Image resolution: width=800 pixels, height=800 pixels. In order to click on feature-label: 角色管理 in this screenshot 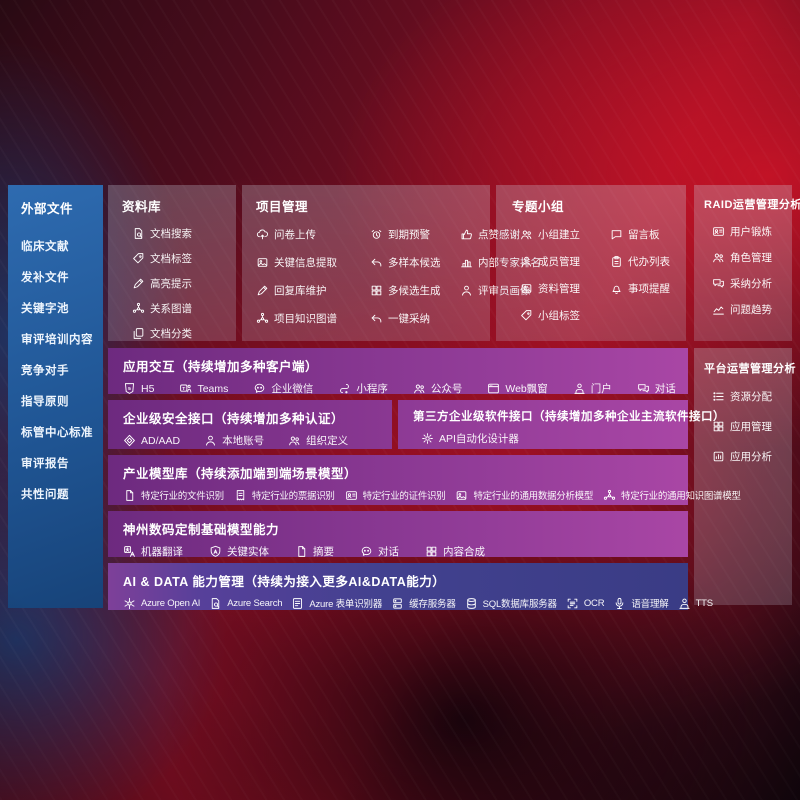, I will do `click(751, 258)`.